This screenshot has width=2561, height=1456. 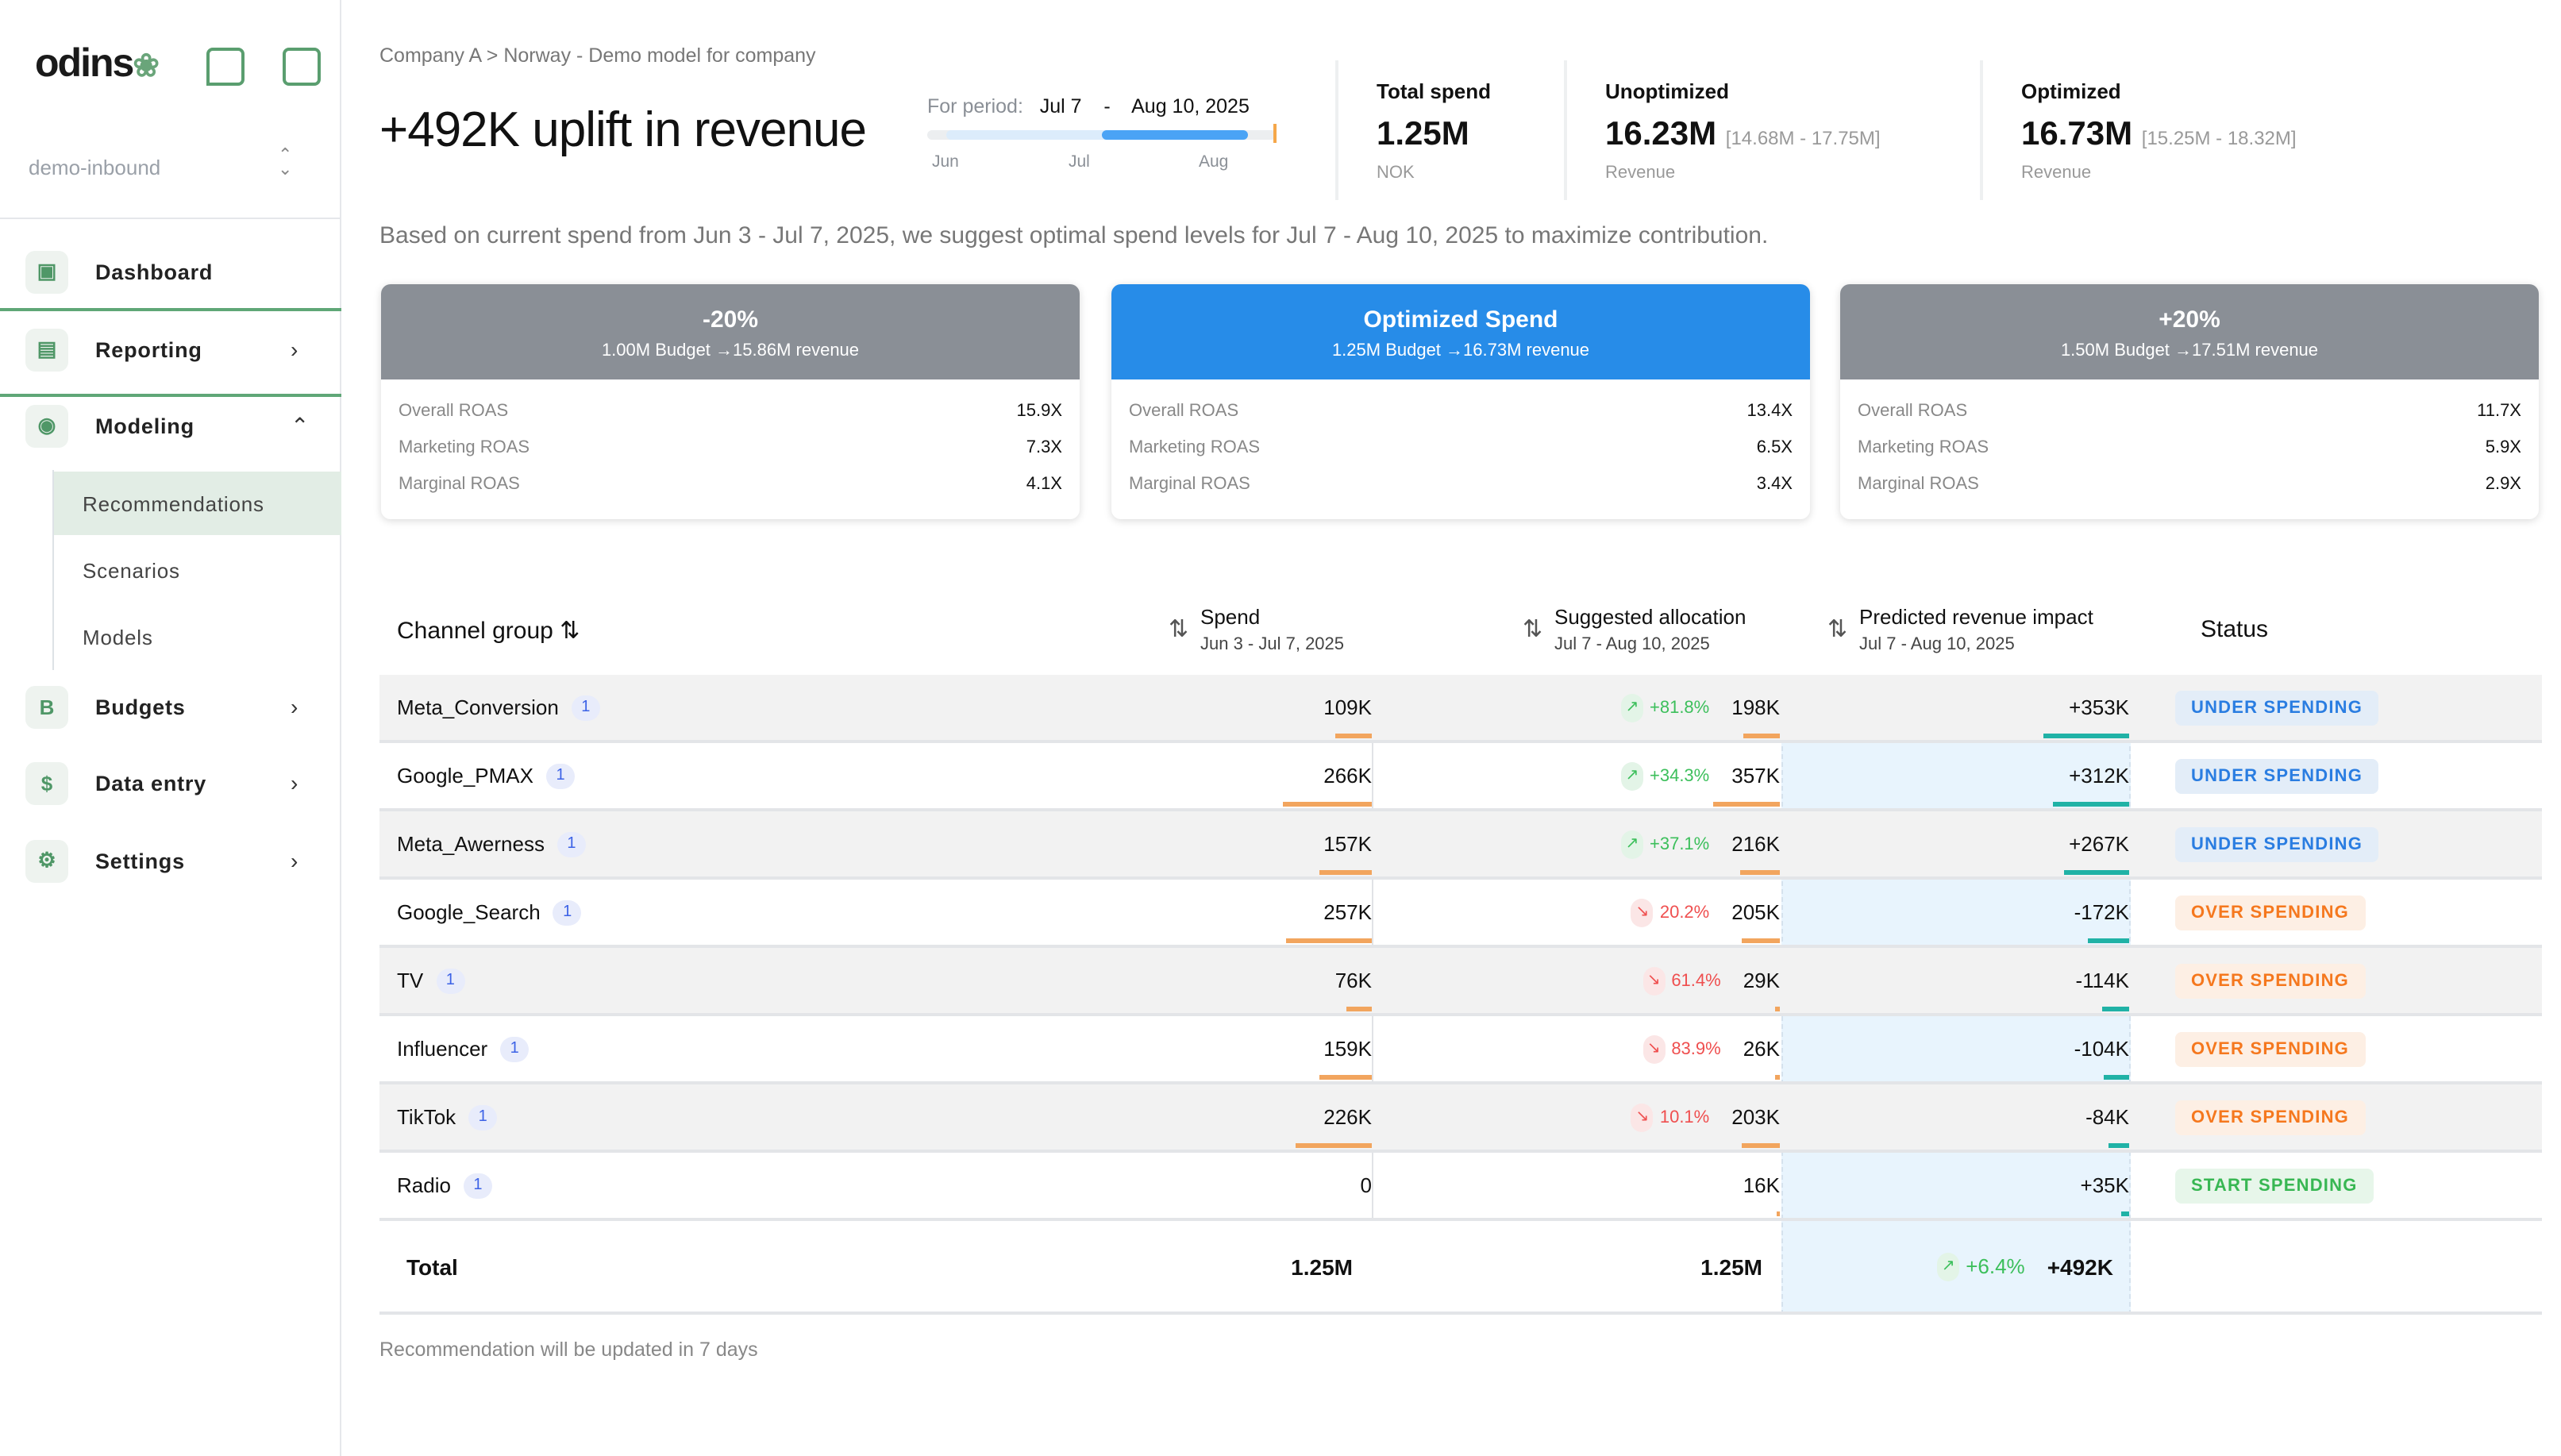 What do you see at coordinates (1665, 844) in the screenshot?
I see `change-indicator: ↗ +37.1%` at bounding box center [1665, 844].